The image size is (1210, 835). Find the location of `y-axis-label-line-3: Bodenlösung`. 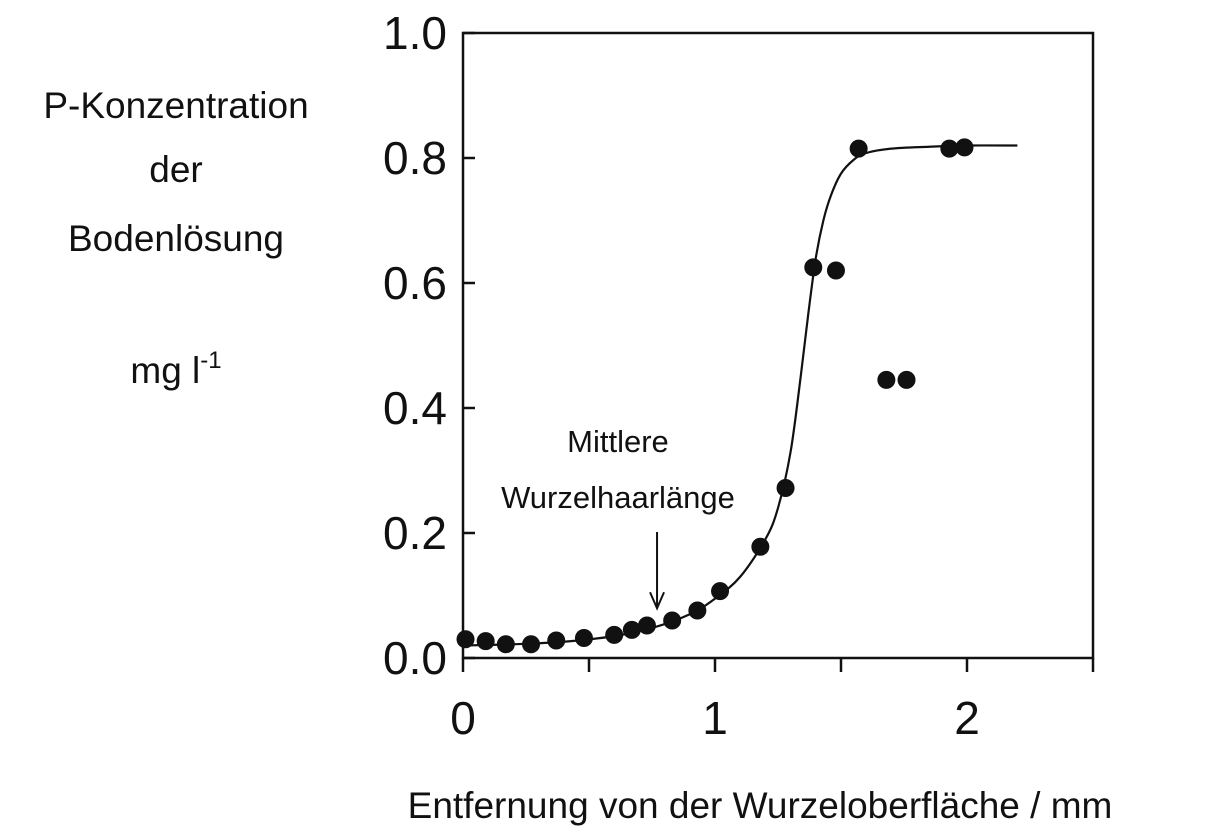

y-axis-label-line-3: Bodenlösung is located at coordinates (176, 238).